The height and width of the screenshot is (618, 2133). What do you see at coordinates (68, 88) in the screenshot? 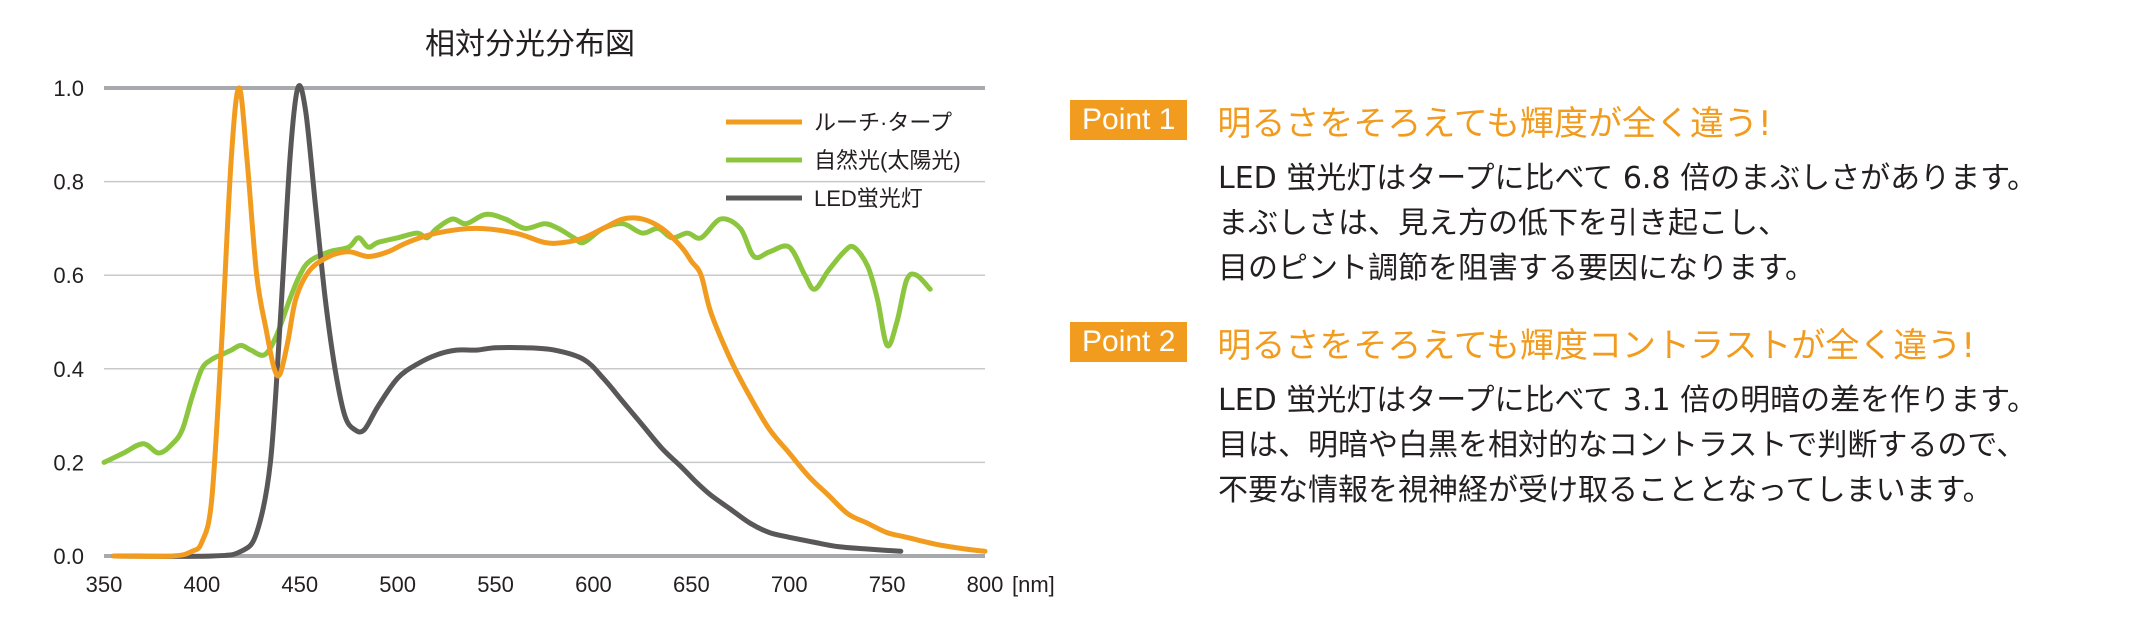
I see `y-tick-label: 1.0` at bounding box center [68, 88].